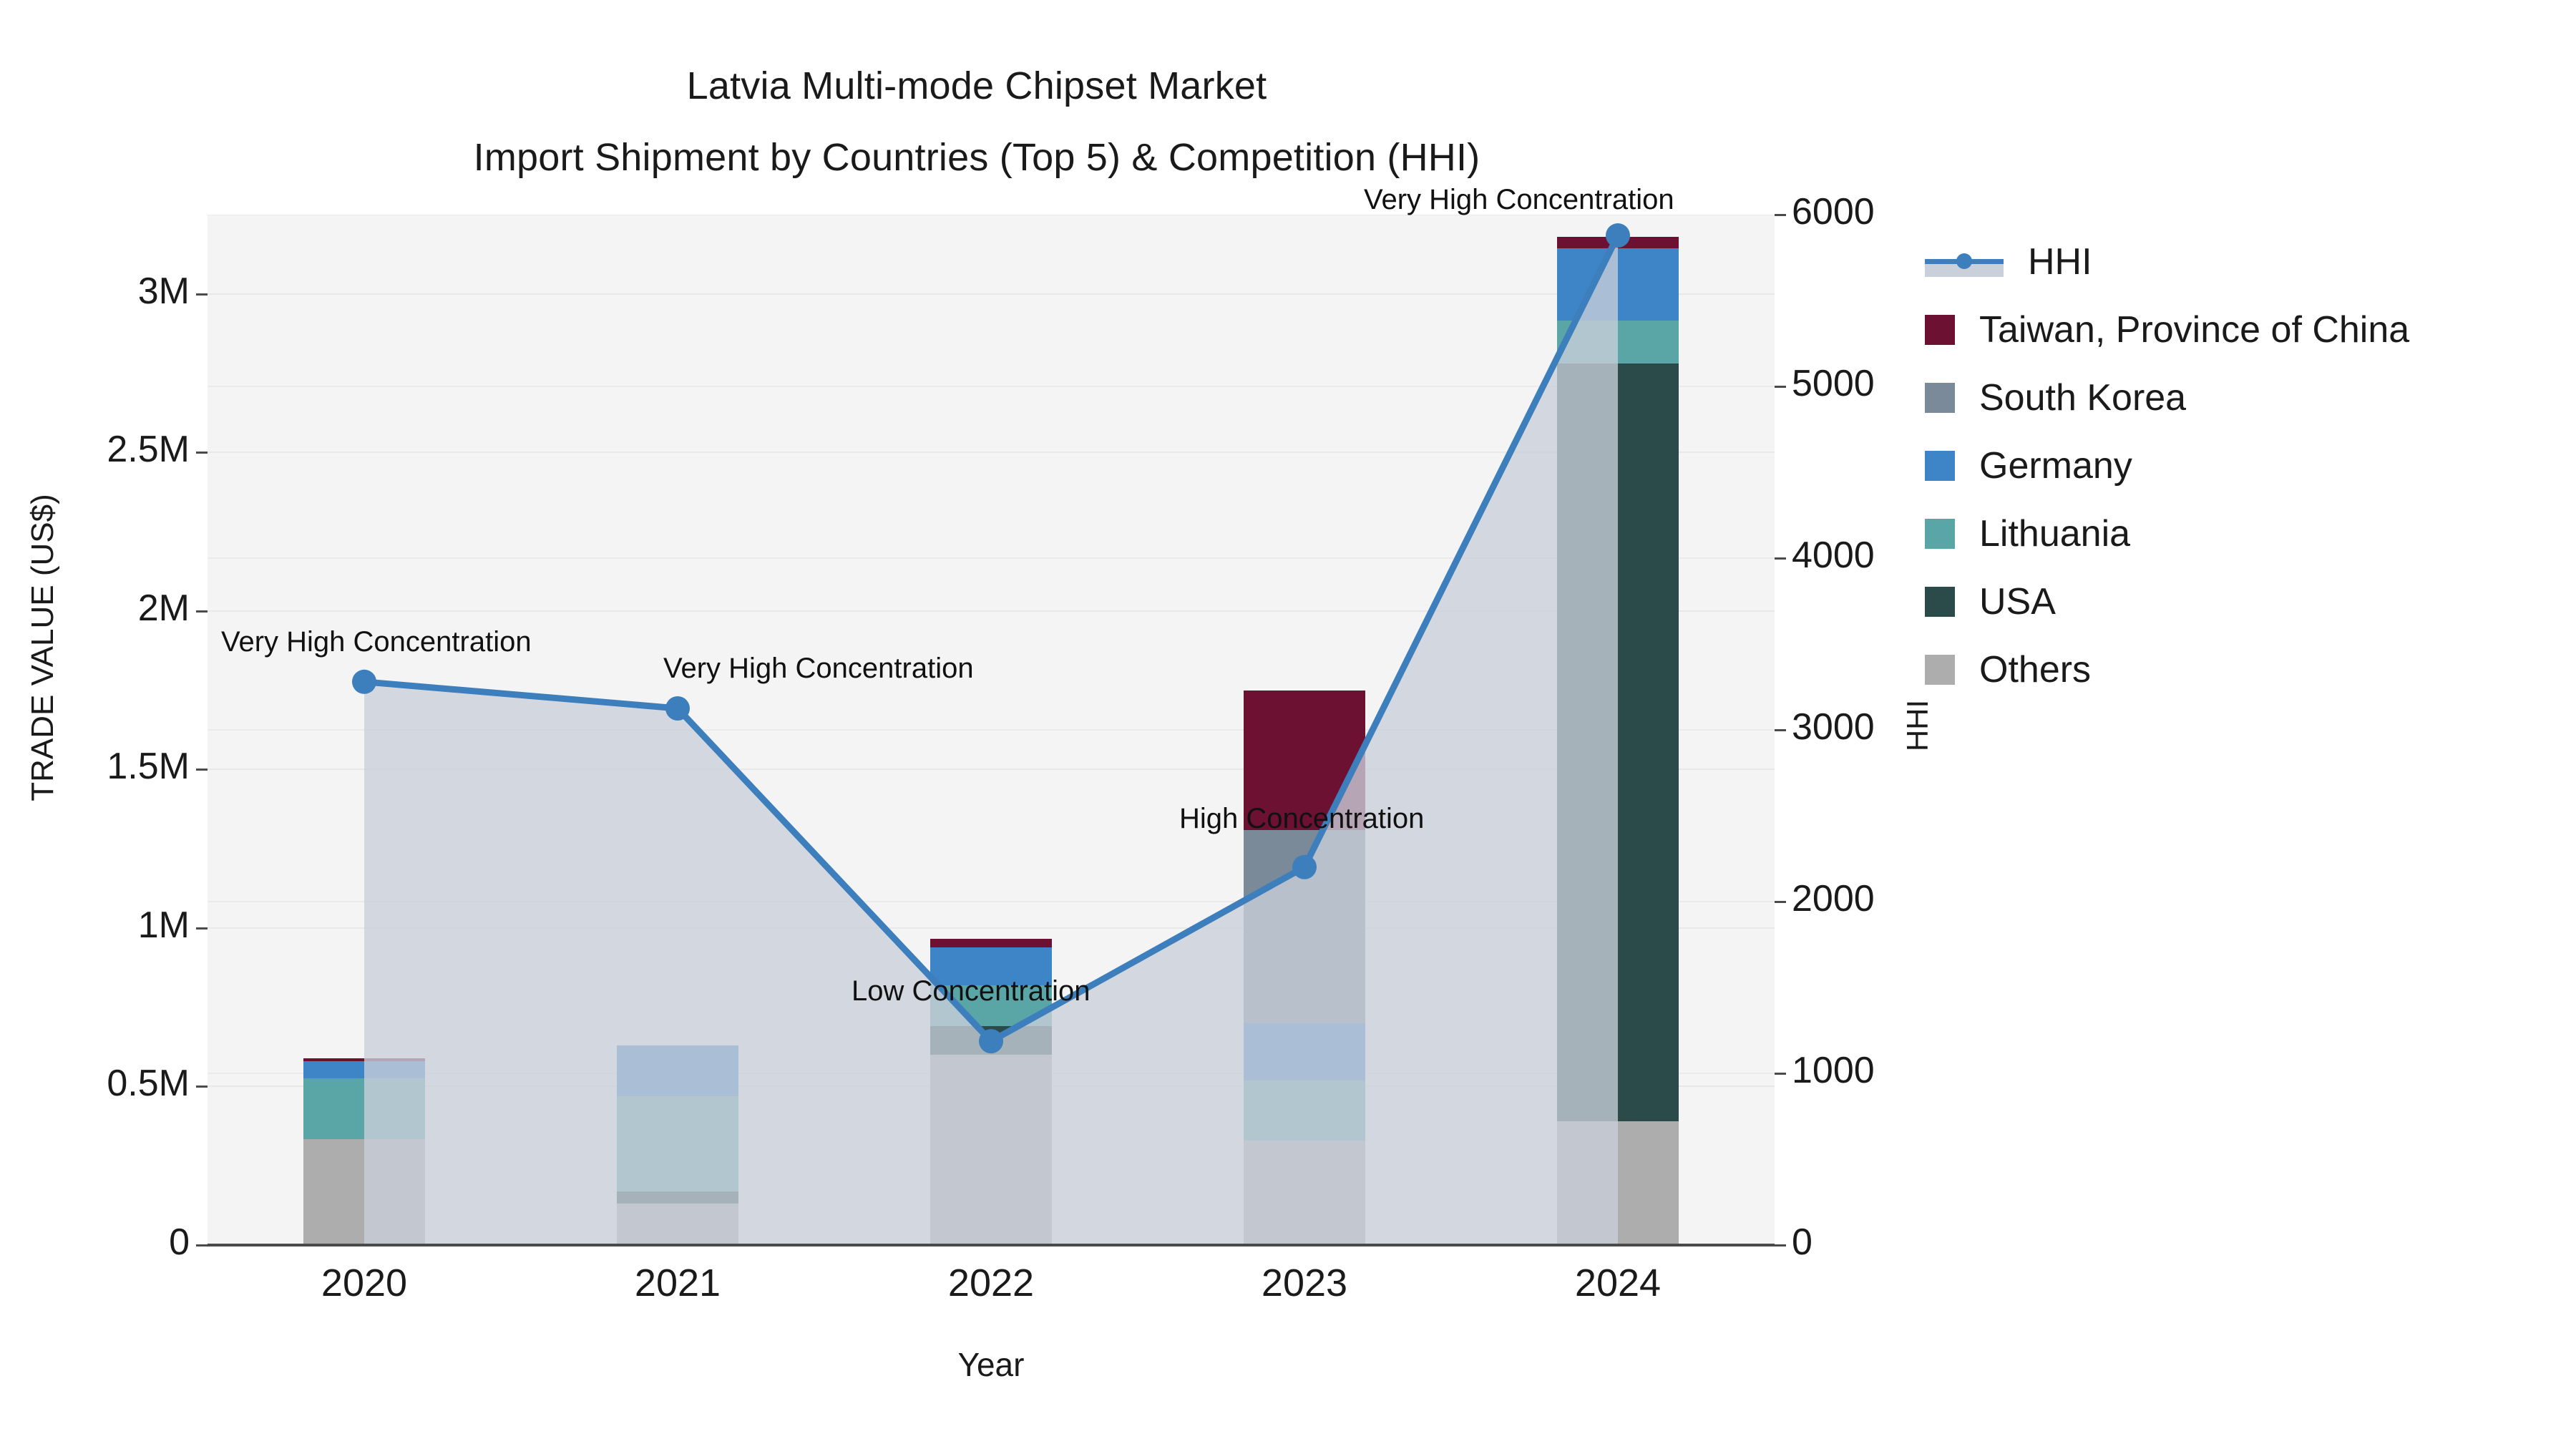 The width and height of the screenshot is (2576, 1449). I want to click on y-tick-right-label: 4000, so click(1833, 555).